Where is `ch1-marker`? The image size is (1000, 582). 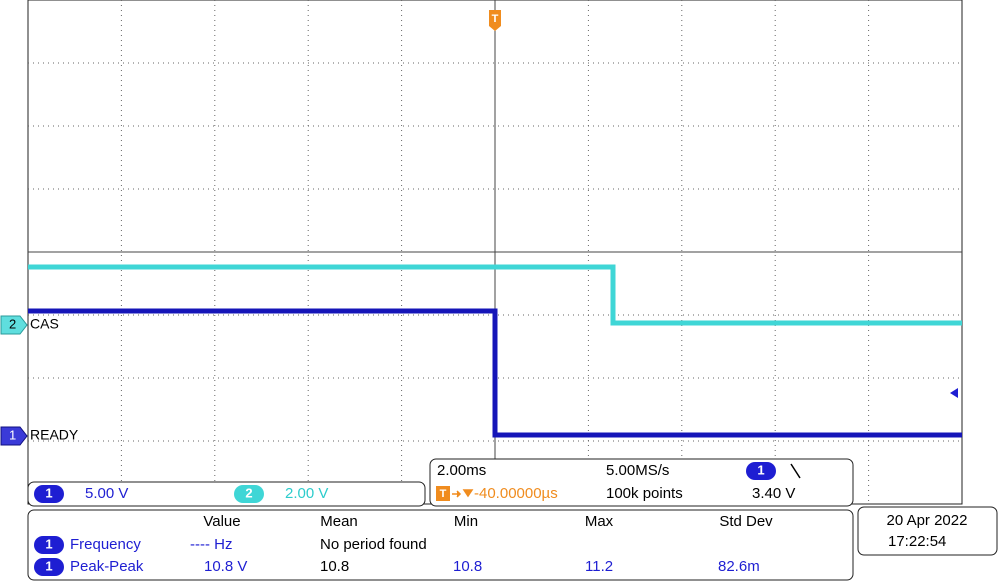 ch1-marker is located at coordinates (14, 436).